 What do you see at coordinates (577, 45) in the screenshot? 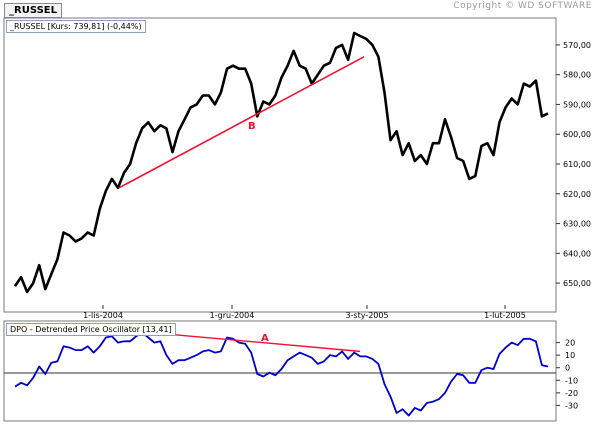
I see `price-y-tick-label: 570,00` at bounding box center [577, 45].